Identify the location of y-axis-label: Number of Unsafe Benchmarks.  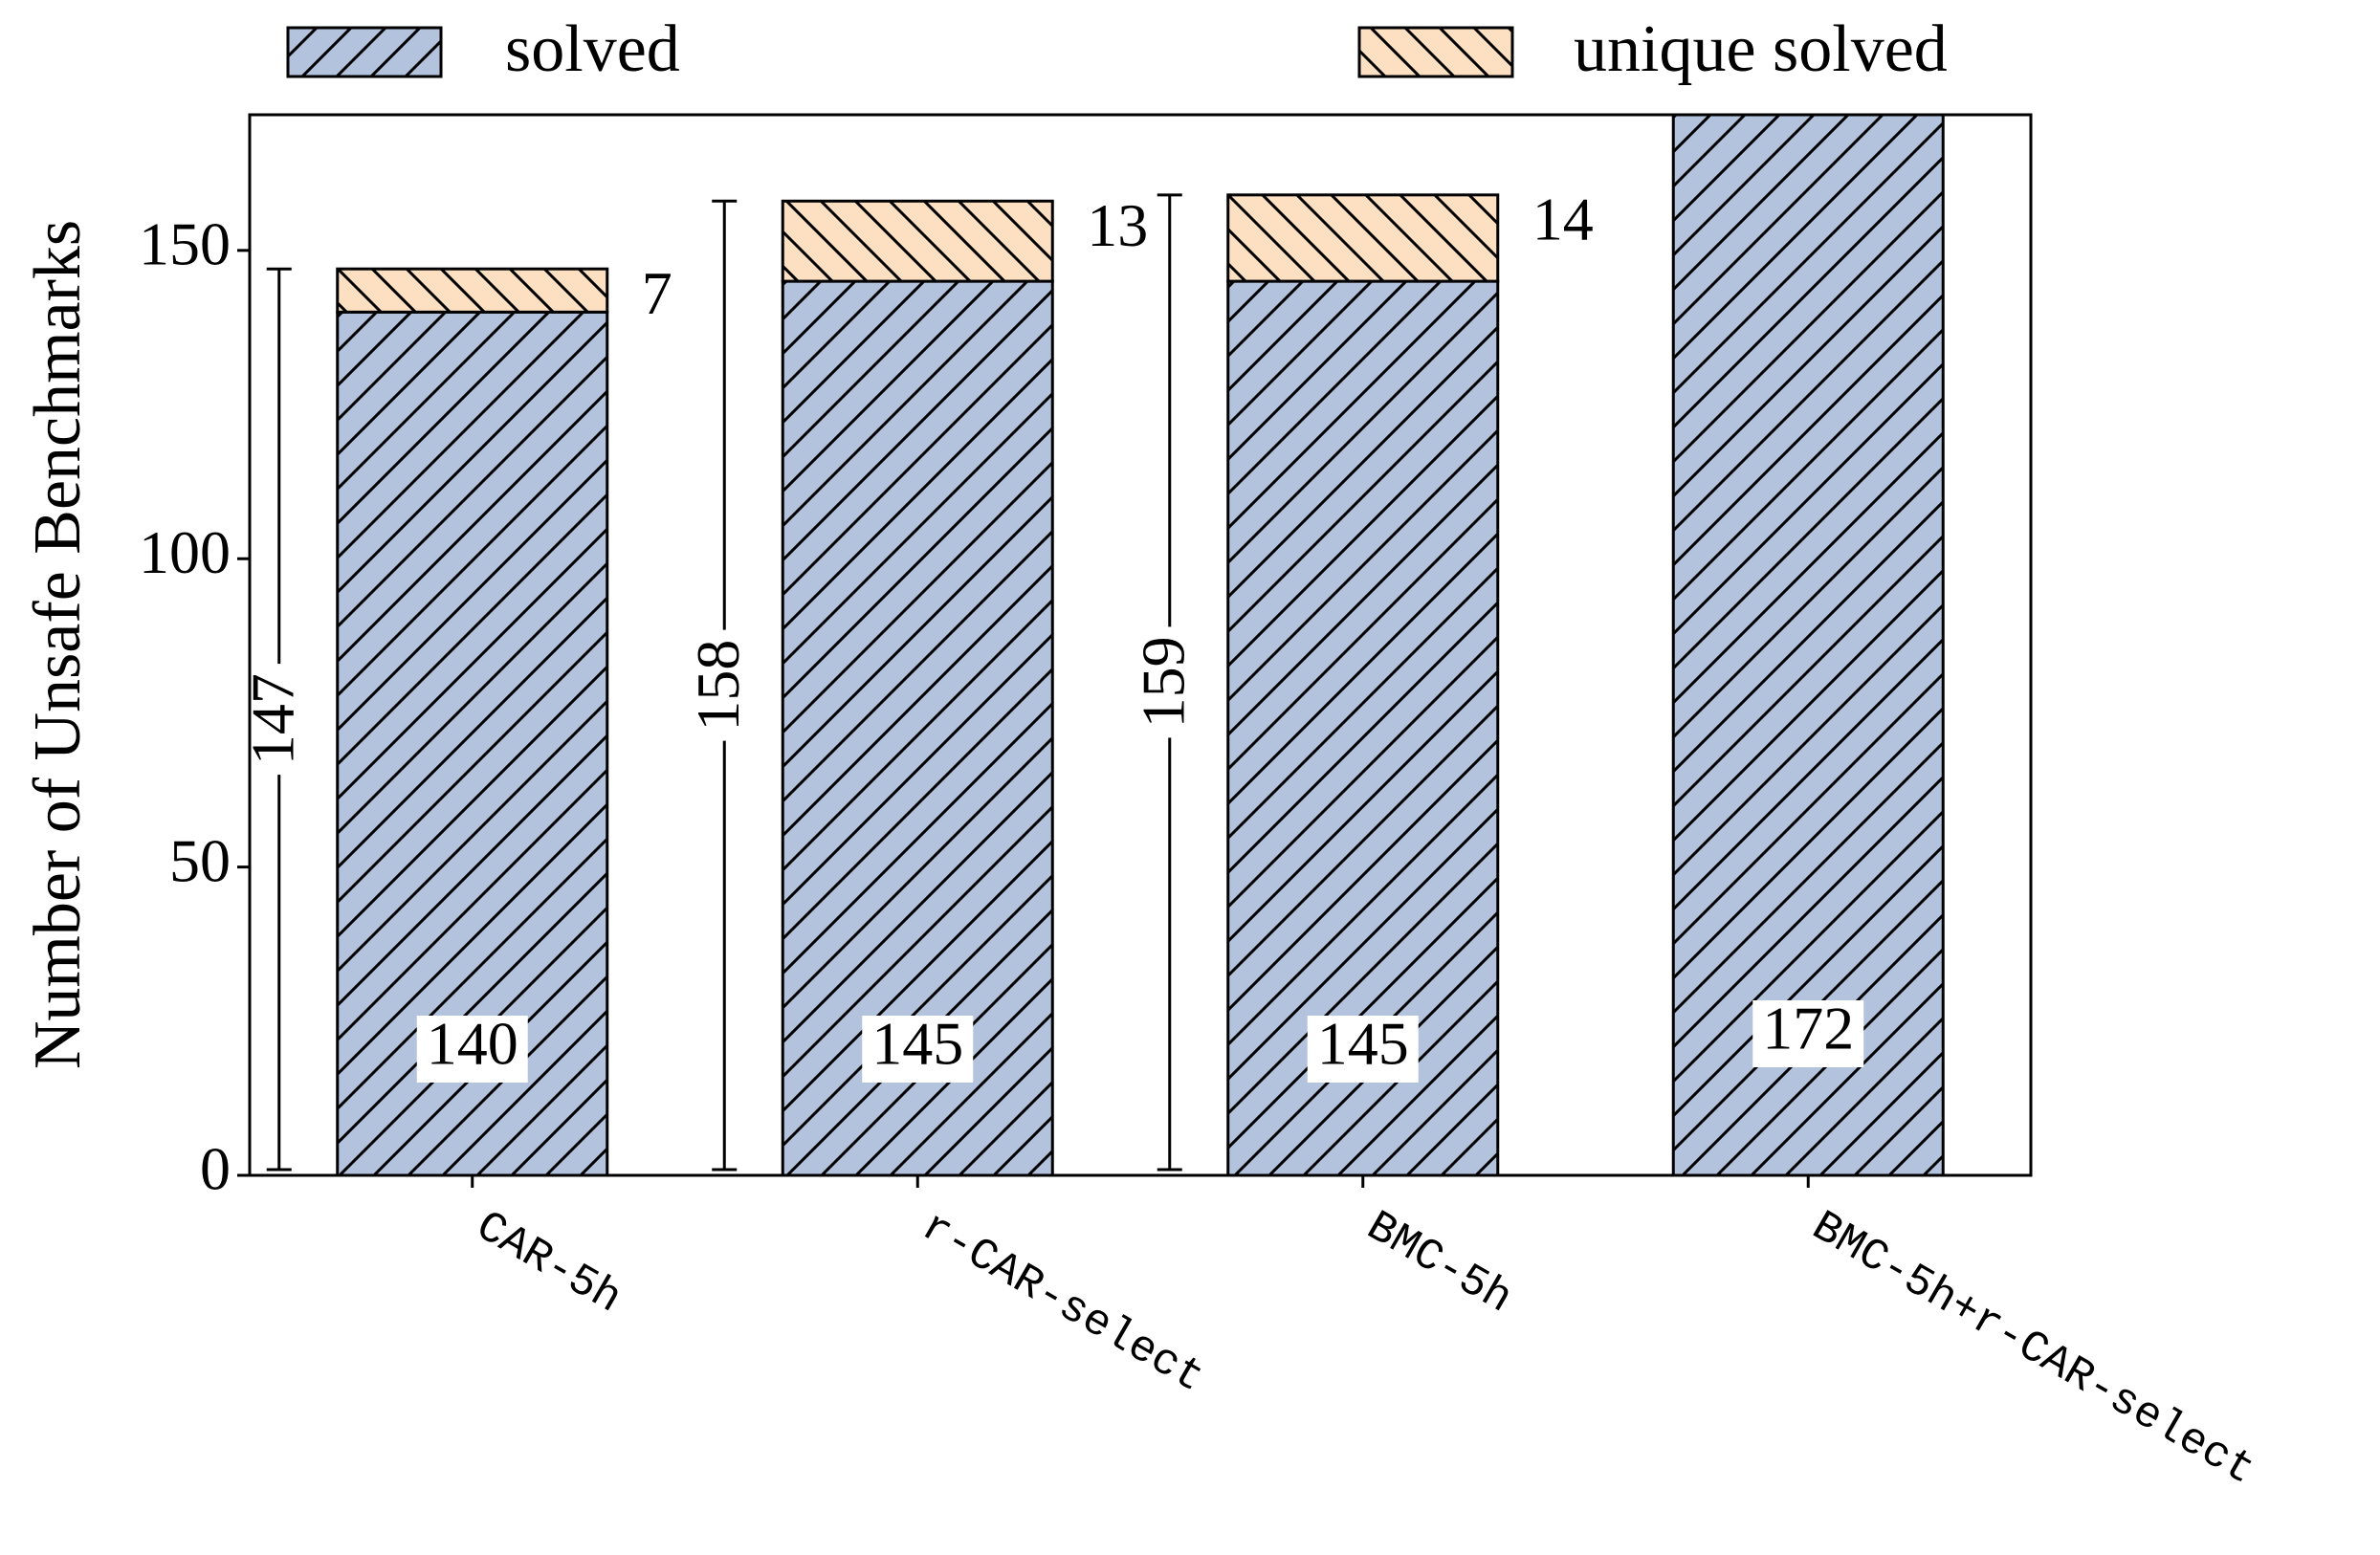
(58, 644).